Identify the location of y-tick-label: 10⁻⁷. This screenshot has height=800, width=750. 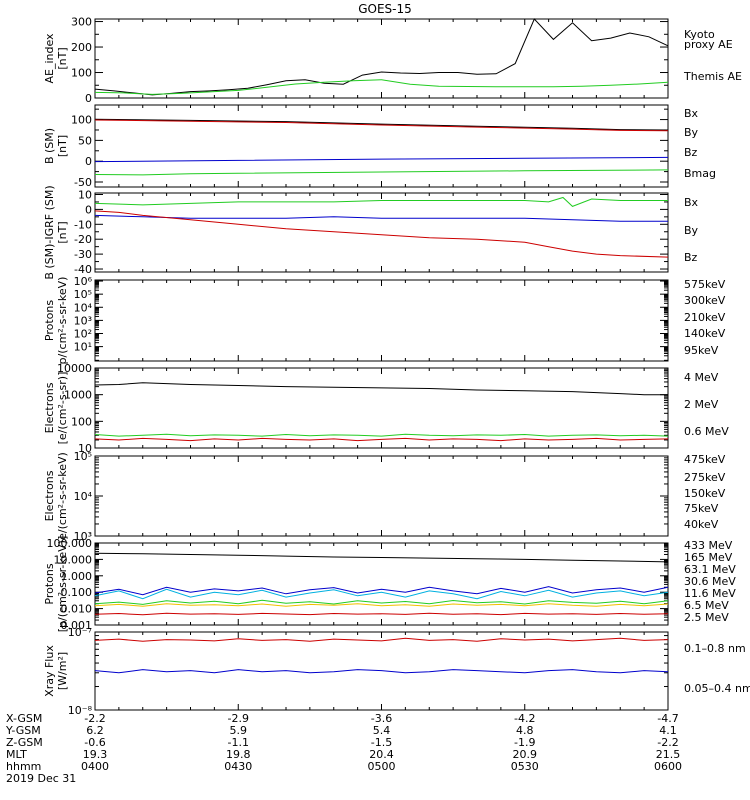
(80, 632).